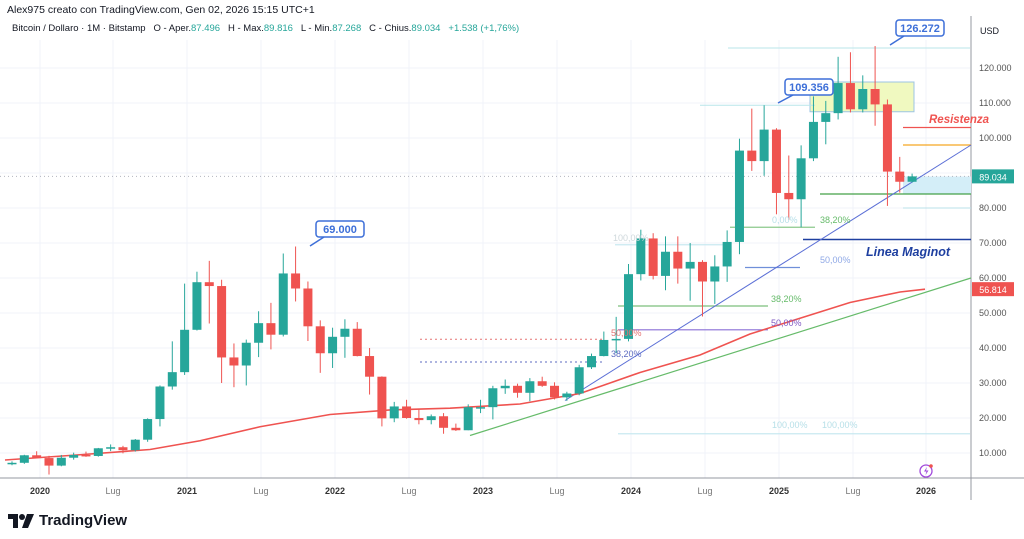 This screenshot has height=539, width=1024. Describe the element at coordinates (340, 229) in the screenshot. I see `price-callout` at that location.